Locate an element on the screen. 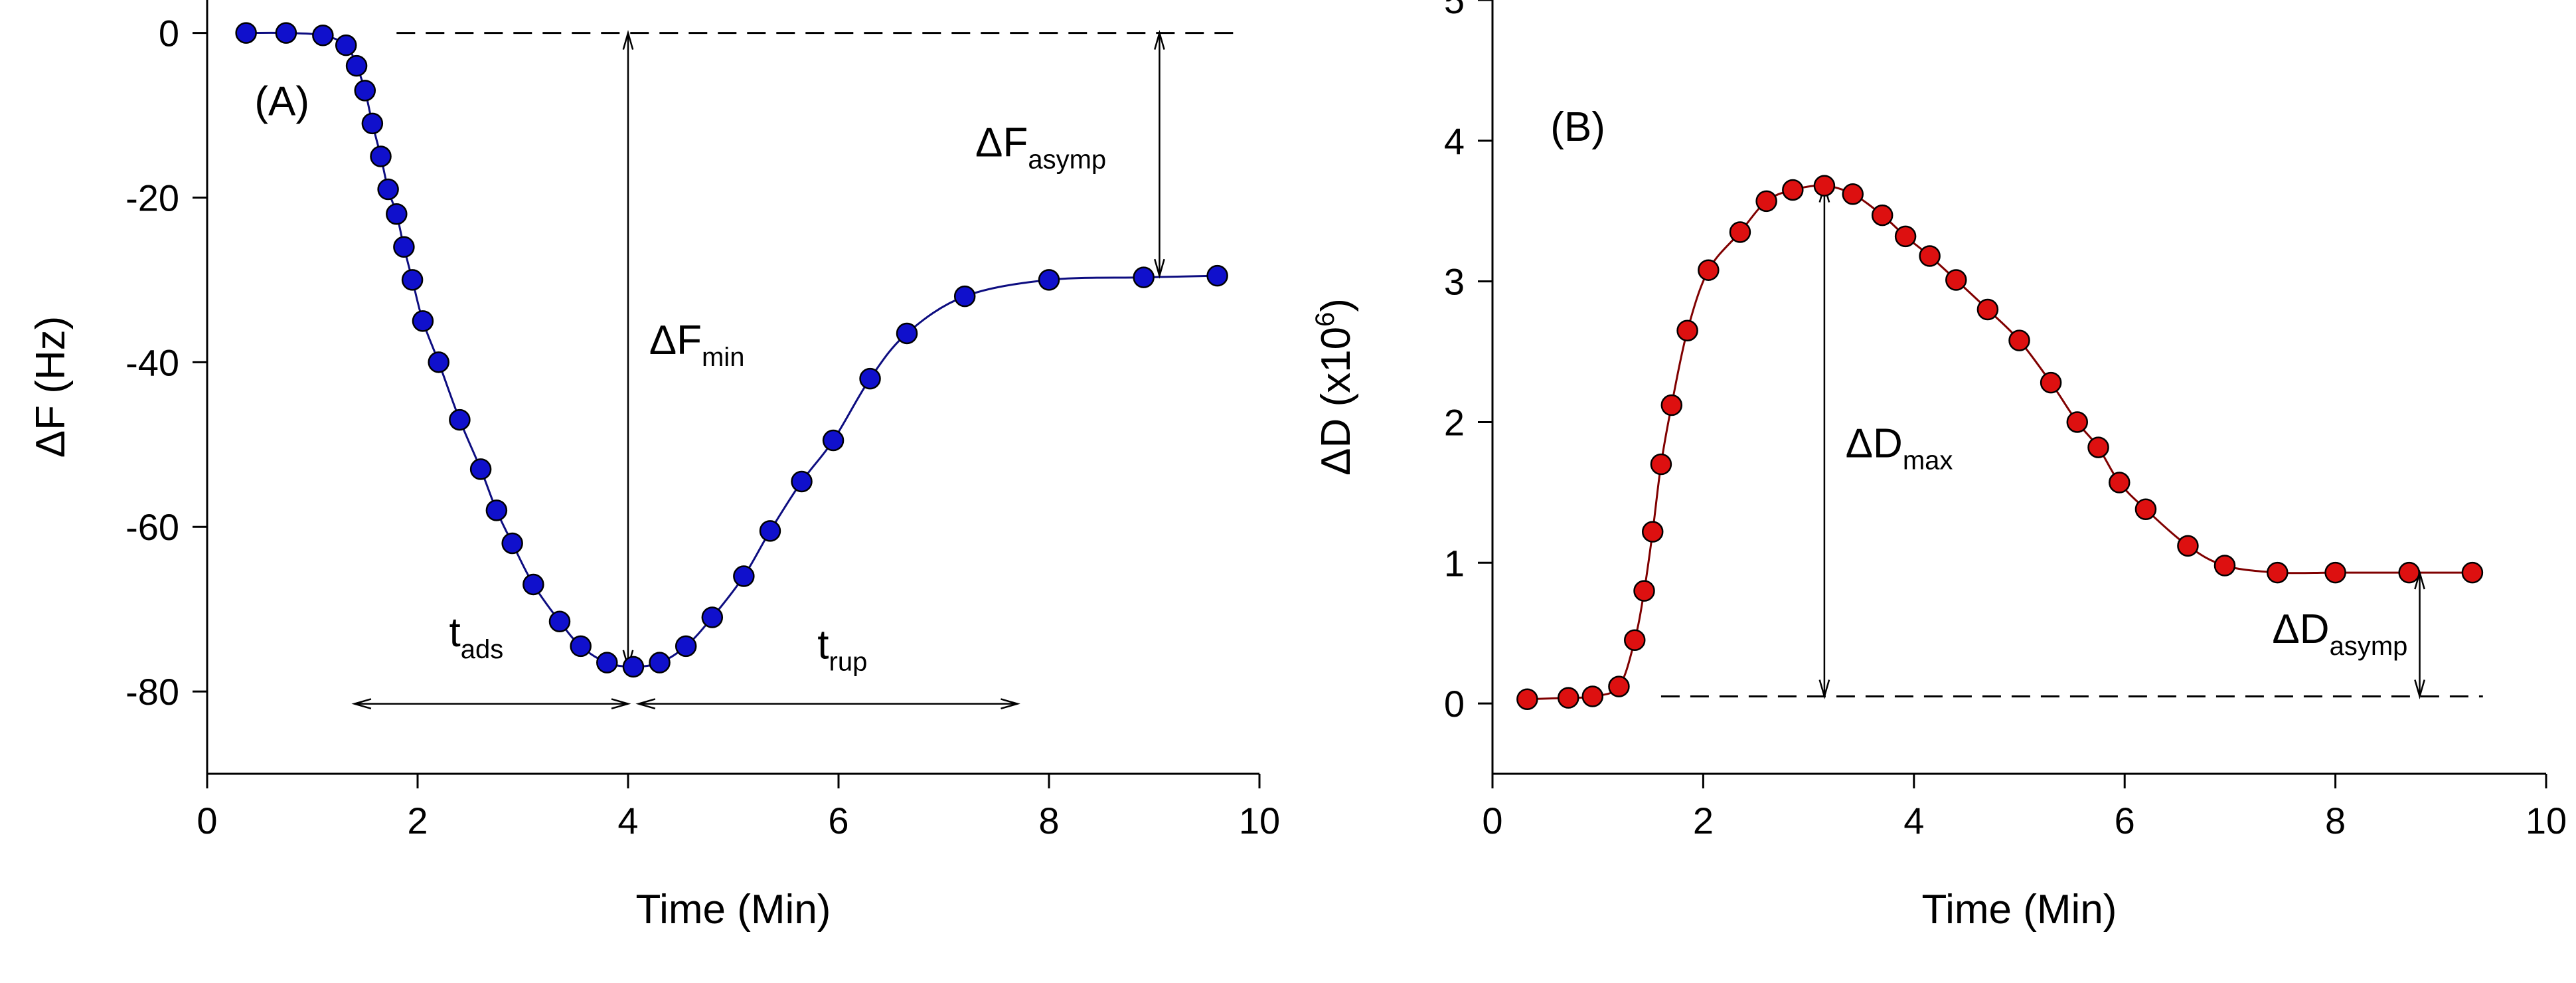 The width and height of the screenshot is (2576, 983). arrow-dD-asymp-head-end is located at coordinates (2419, 689).